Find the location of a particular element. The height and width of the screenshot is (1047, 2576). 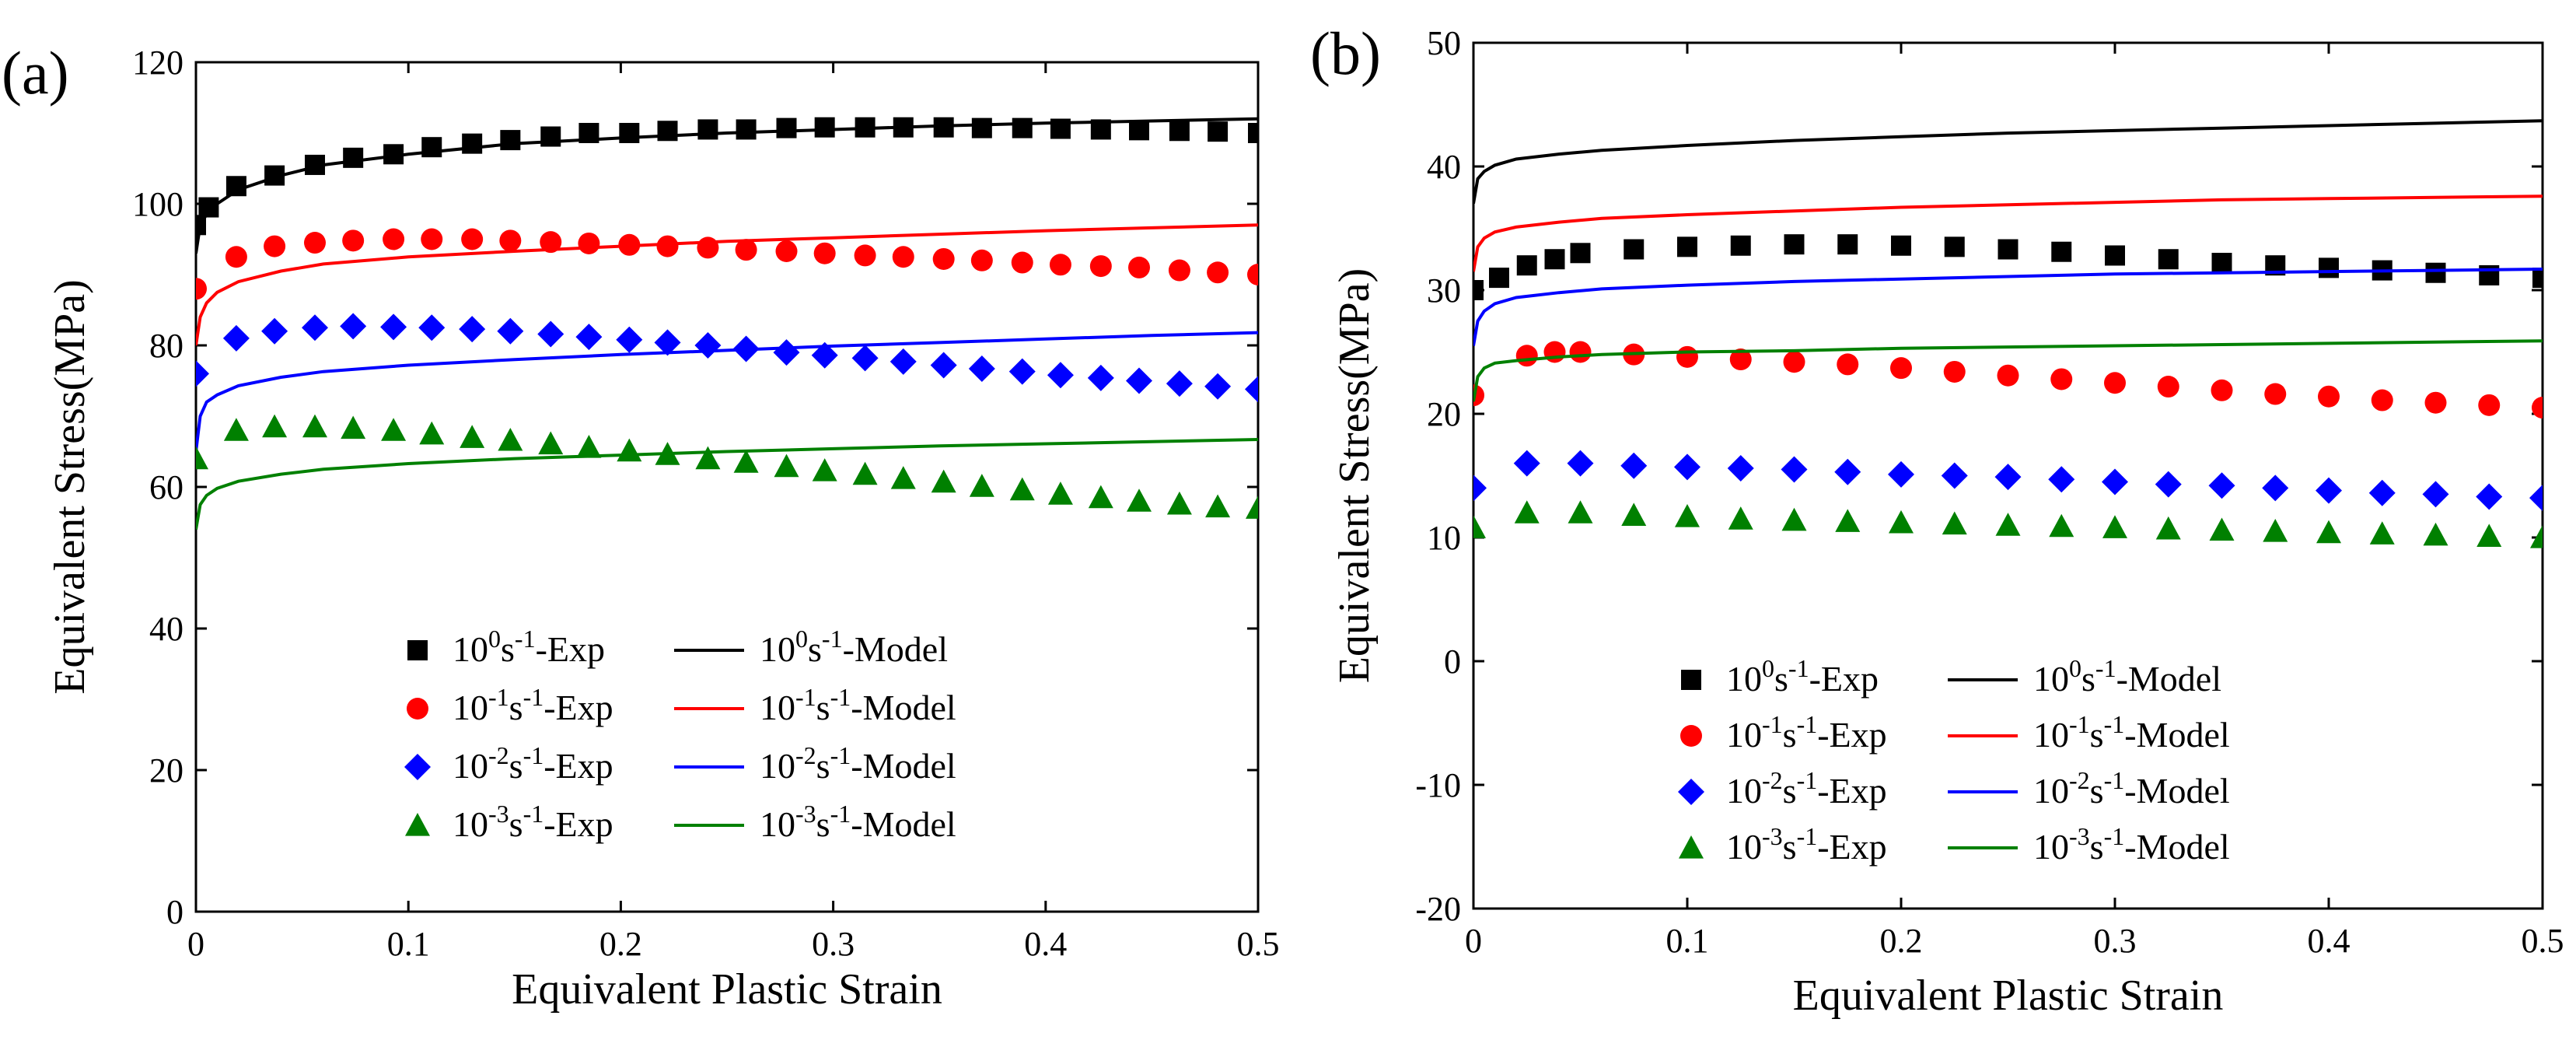

y-tick-label: 30 is located at coordinates (1444, 290).